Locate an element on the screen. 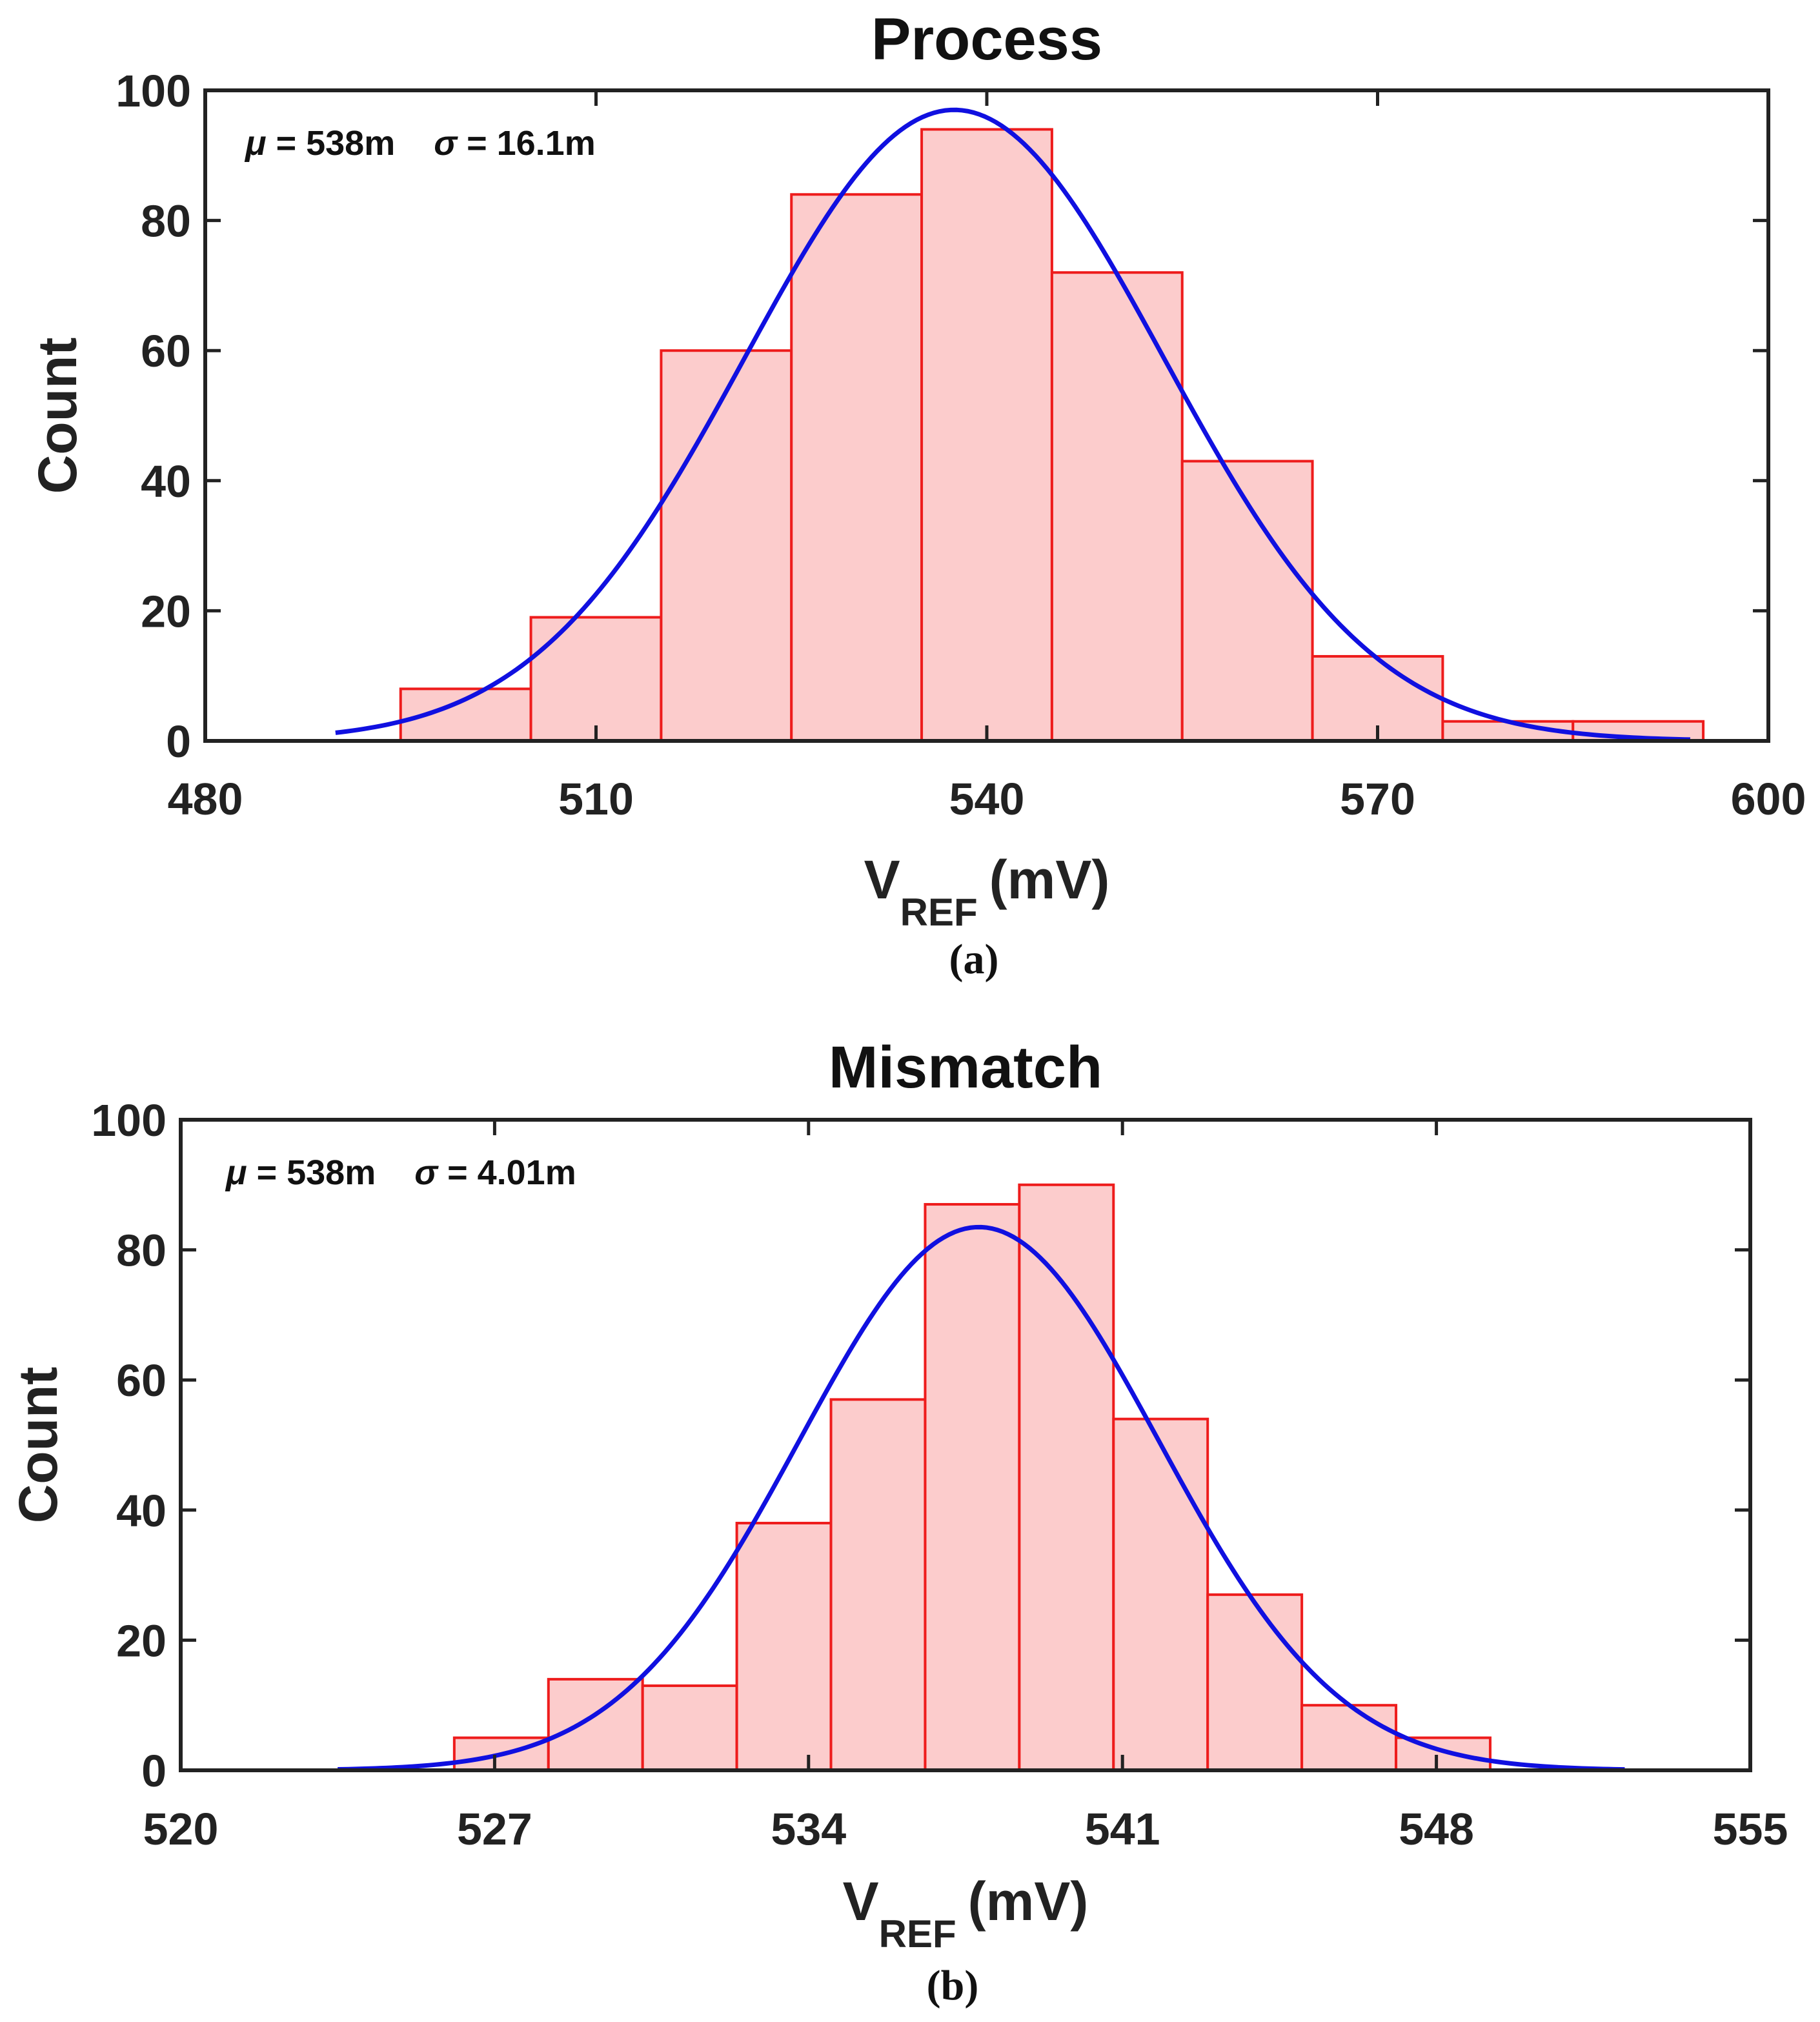  x-tick-label: 540 is located at coordinates (987, 799).